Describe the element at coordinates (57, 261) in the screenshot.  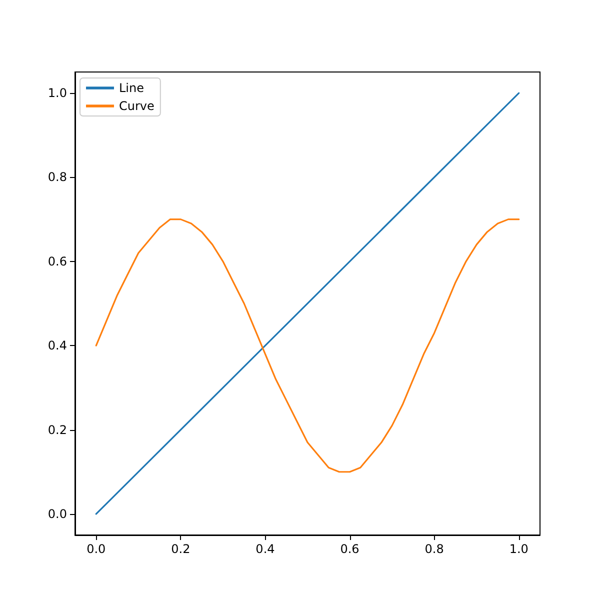
I see `y-tick-label: 0.6` at that location.